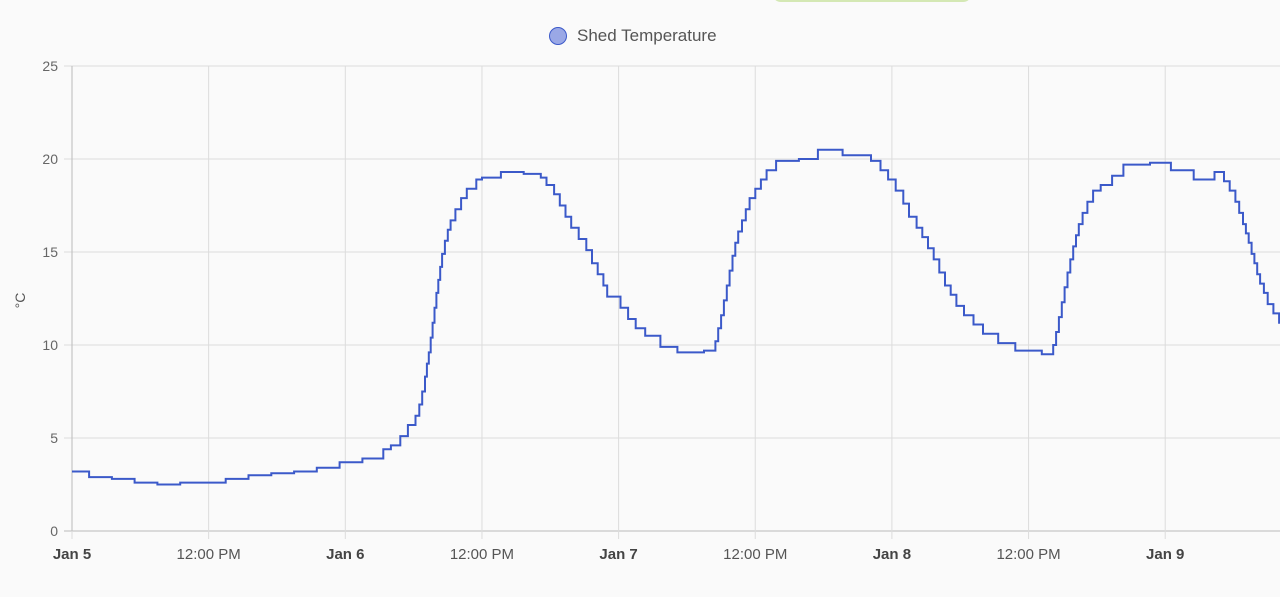 The width and height of the screenshot is (1280, 597). I want to click on y-tick-label: 0, so click(54, 531).